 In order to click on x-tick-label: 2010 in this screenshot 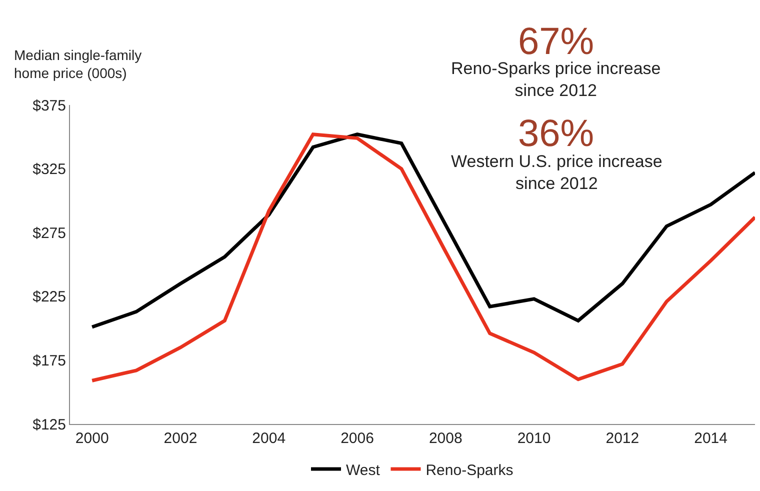, I will do `click(534, 438)`.